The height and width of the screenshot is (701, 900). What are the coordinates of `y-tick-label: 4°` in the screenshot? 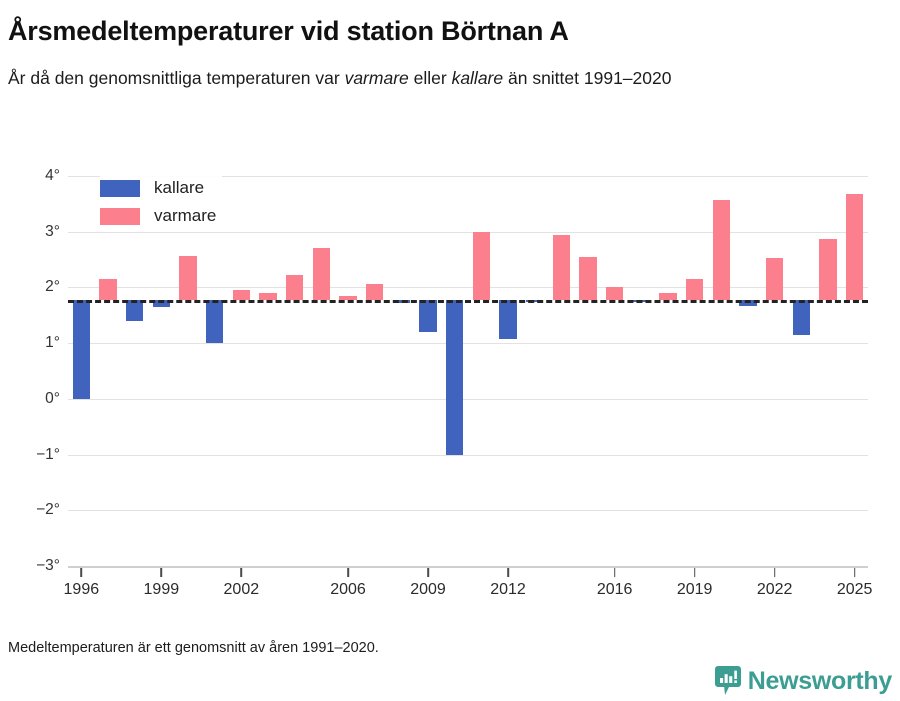 It's located at (52, 175).